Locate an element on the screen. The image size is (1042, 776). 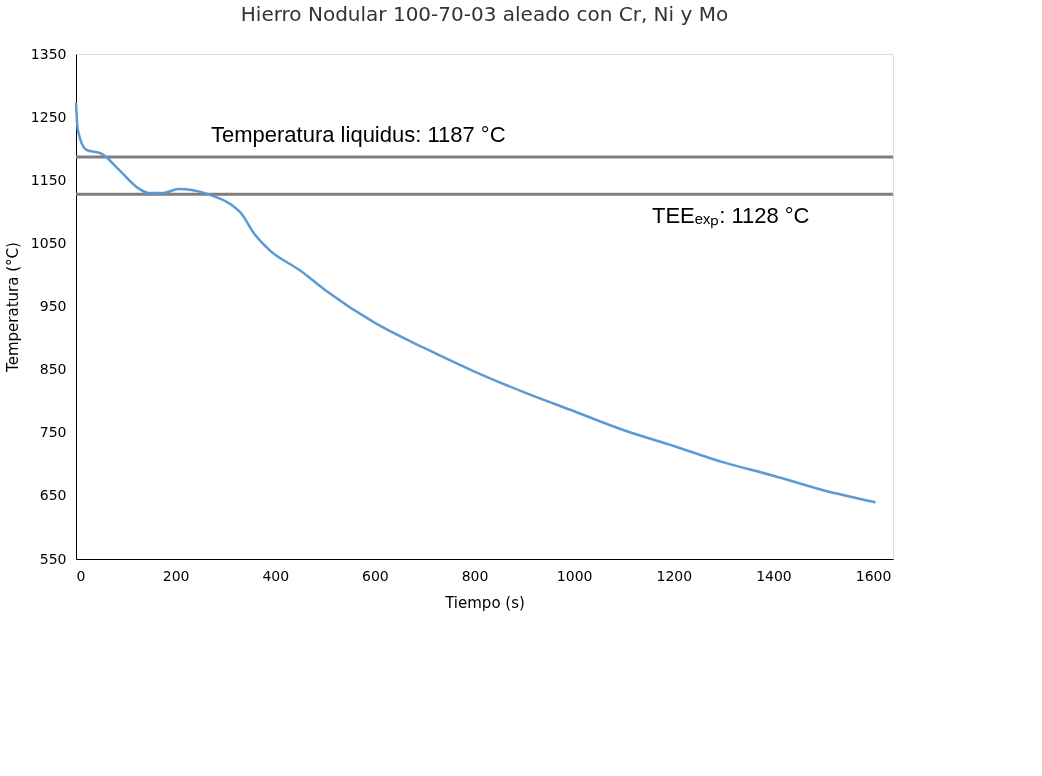
x-tick-label: 400 is located at coordinates (276, 575).